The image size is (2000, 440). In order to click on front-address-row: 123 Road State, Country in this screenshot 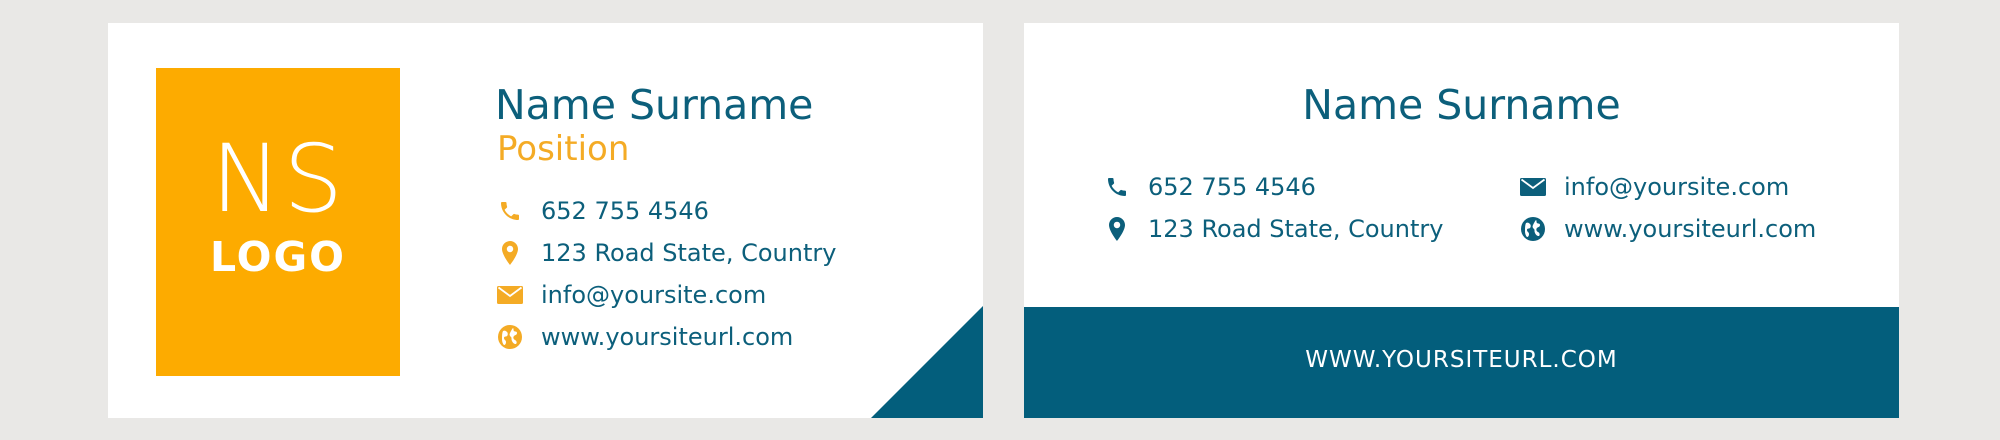, I will do `click(666, 253)`.